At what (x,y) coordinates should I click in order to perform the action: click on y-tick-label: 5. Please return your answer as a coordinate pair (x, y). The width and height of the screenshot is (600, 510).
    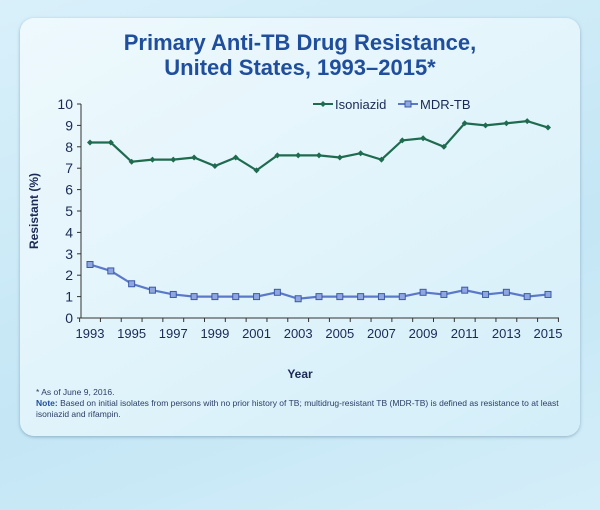
    Looking at the image, I should click on (69, 211).